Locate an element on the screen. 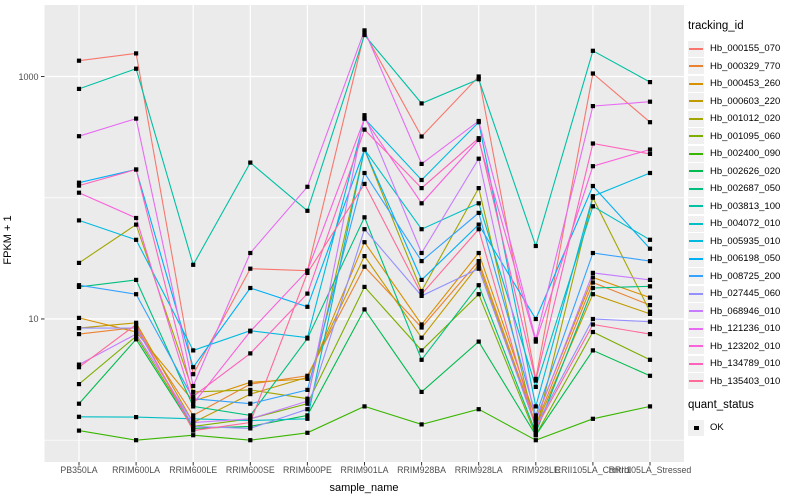 The height and width of the screenshot is (500, 800). data-point-Hb_123202_010-RRII105LA_Control is located at coordinates (592, 166).